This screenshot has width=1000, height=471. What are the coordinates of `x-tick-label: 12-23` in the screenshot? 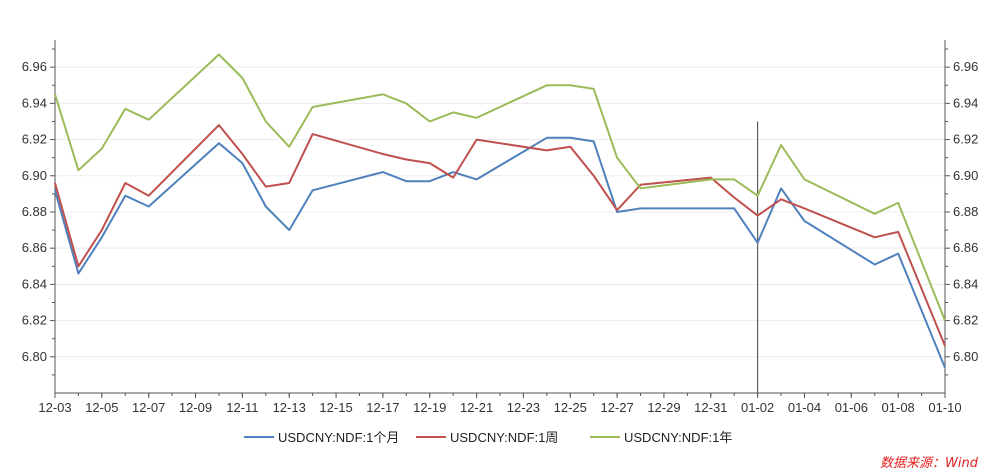 It's located at (523, 407).